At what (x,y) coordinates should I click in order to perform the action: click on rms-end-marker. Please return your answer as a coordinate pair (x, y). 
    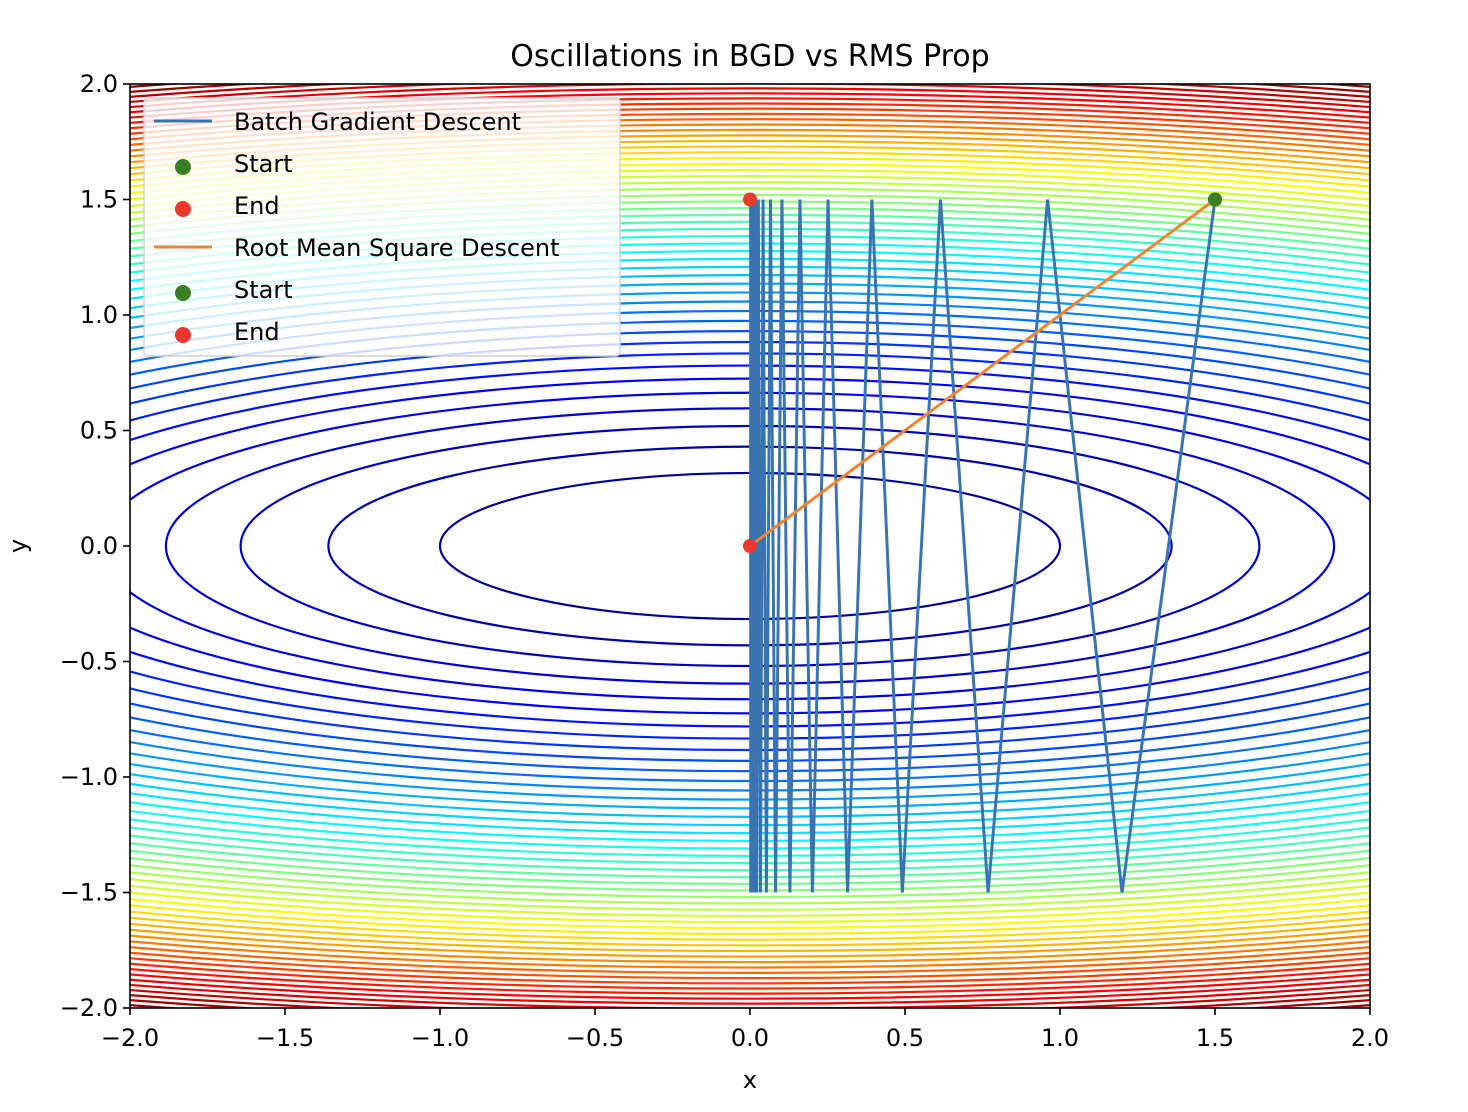
    Looking at the image, I should click on (750, 546).